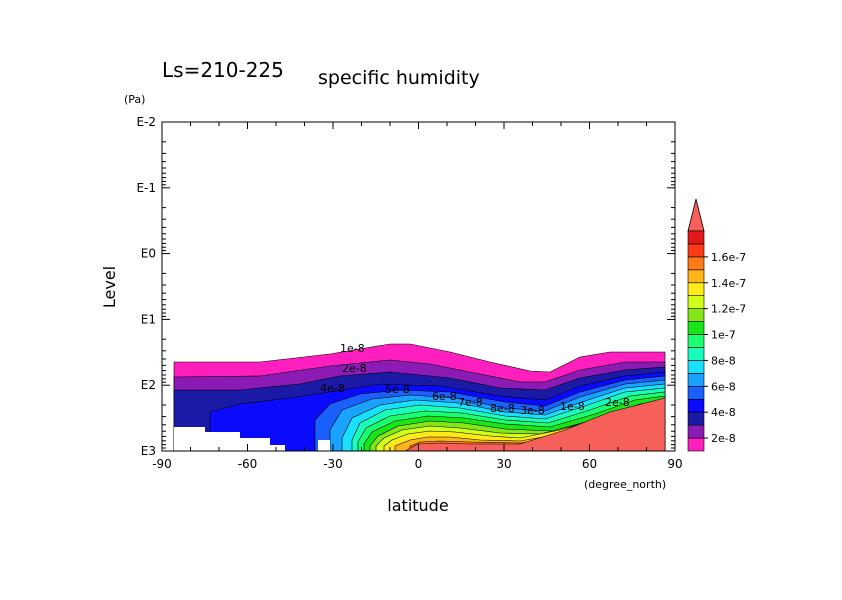 This screenshot has height=600, width=842. What do you see at coordinates (716, 325) in the screenshot?
I see `colorbar: 1.6e-7 1.4e-7 1.2e-7 1e-7 8e-8 6e-8 4e-8 2e-8` at bounding box center [716, 325].